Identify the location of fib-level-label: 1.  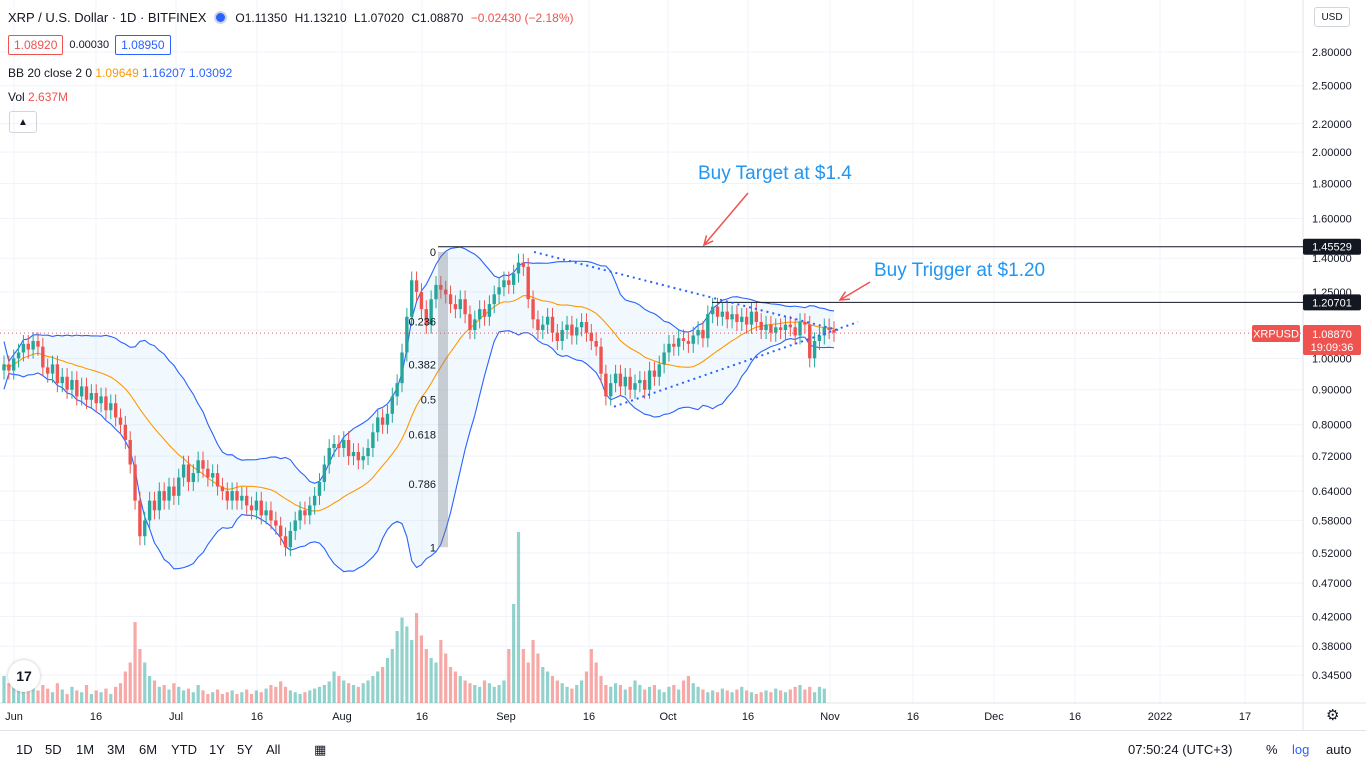
(433, 548).